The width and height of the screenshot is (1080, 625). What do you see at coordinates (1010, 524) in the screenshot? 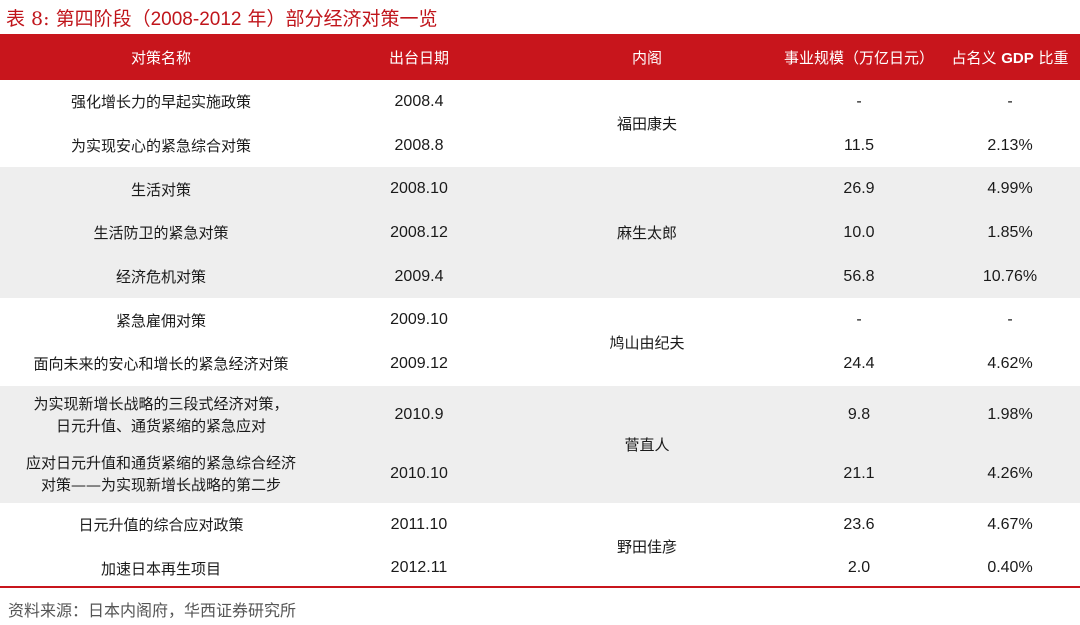
I see `gdp-share: 4.67%` at bounding box center [1010, 524].